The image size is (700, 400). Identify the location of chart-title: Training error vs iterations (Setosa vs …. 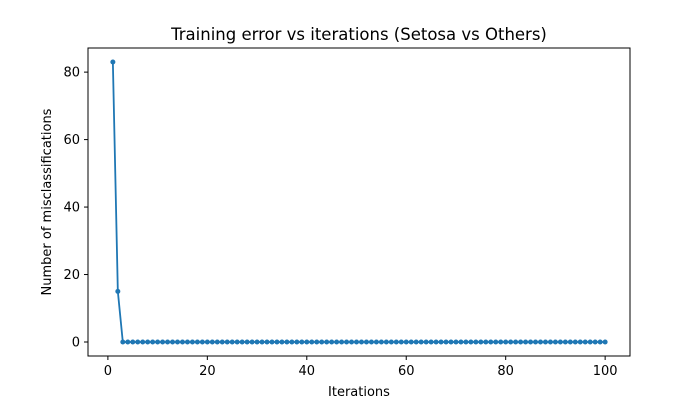
(358, 34).